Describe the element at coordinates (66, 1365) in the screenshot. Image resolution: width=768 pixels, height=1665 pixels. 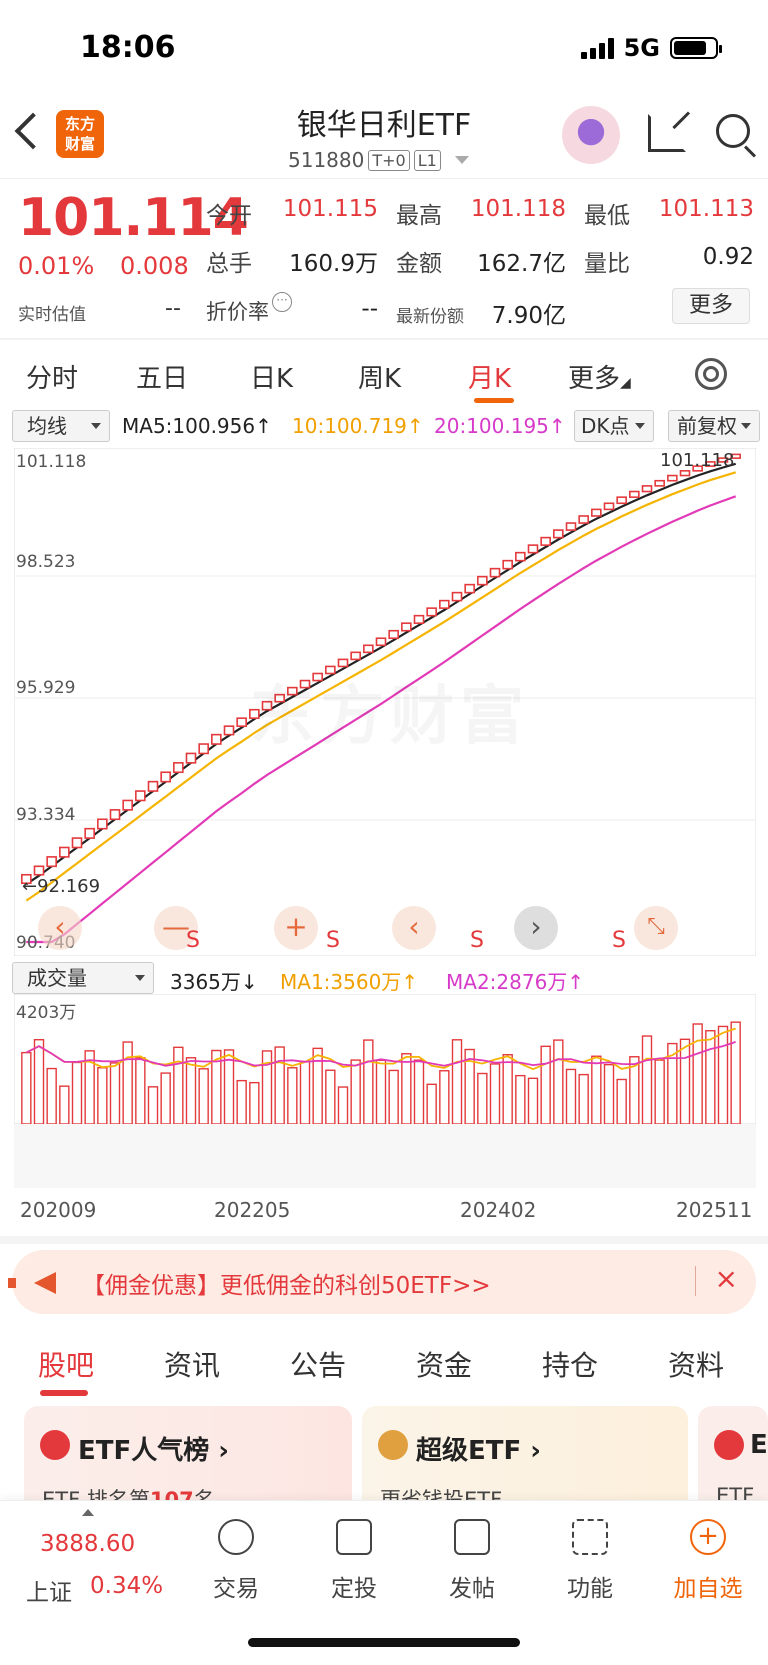
I see `tab-guba: 股吧` at that location.